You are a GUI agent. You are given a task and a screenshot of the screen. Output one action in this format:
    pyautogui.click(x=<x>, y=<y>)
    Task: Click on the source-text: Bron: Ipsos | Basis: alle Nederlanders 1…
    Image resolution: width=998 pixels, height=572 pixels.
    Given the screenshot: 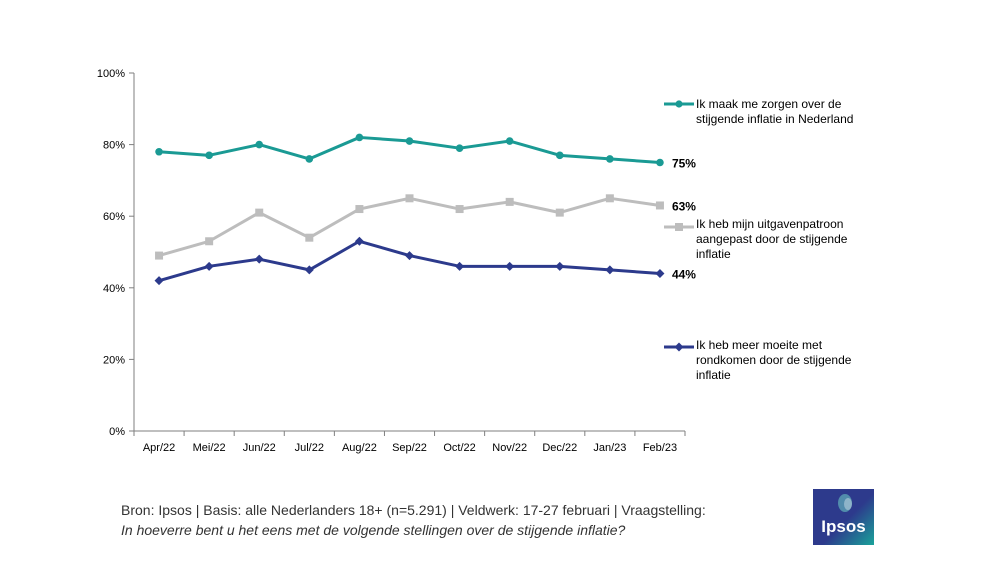 What is the action you would take?
    pyautogui.click(x=413, y=510)
    